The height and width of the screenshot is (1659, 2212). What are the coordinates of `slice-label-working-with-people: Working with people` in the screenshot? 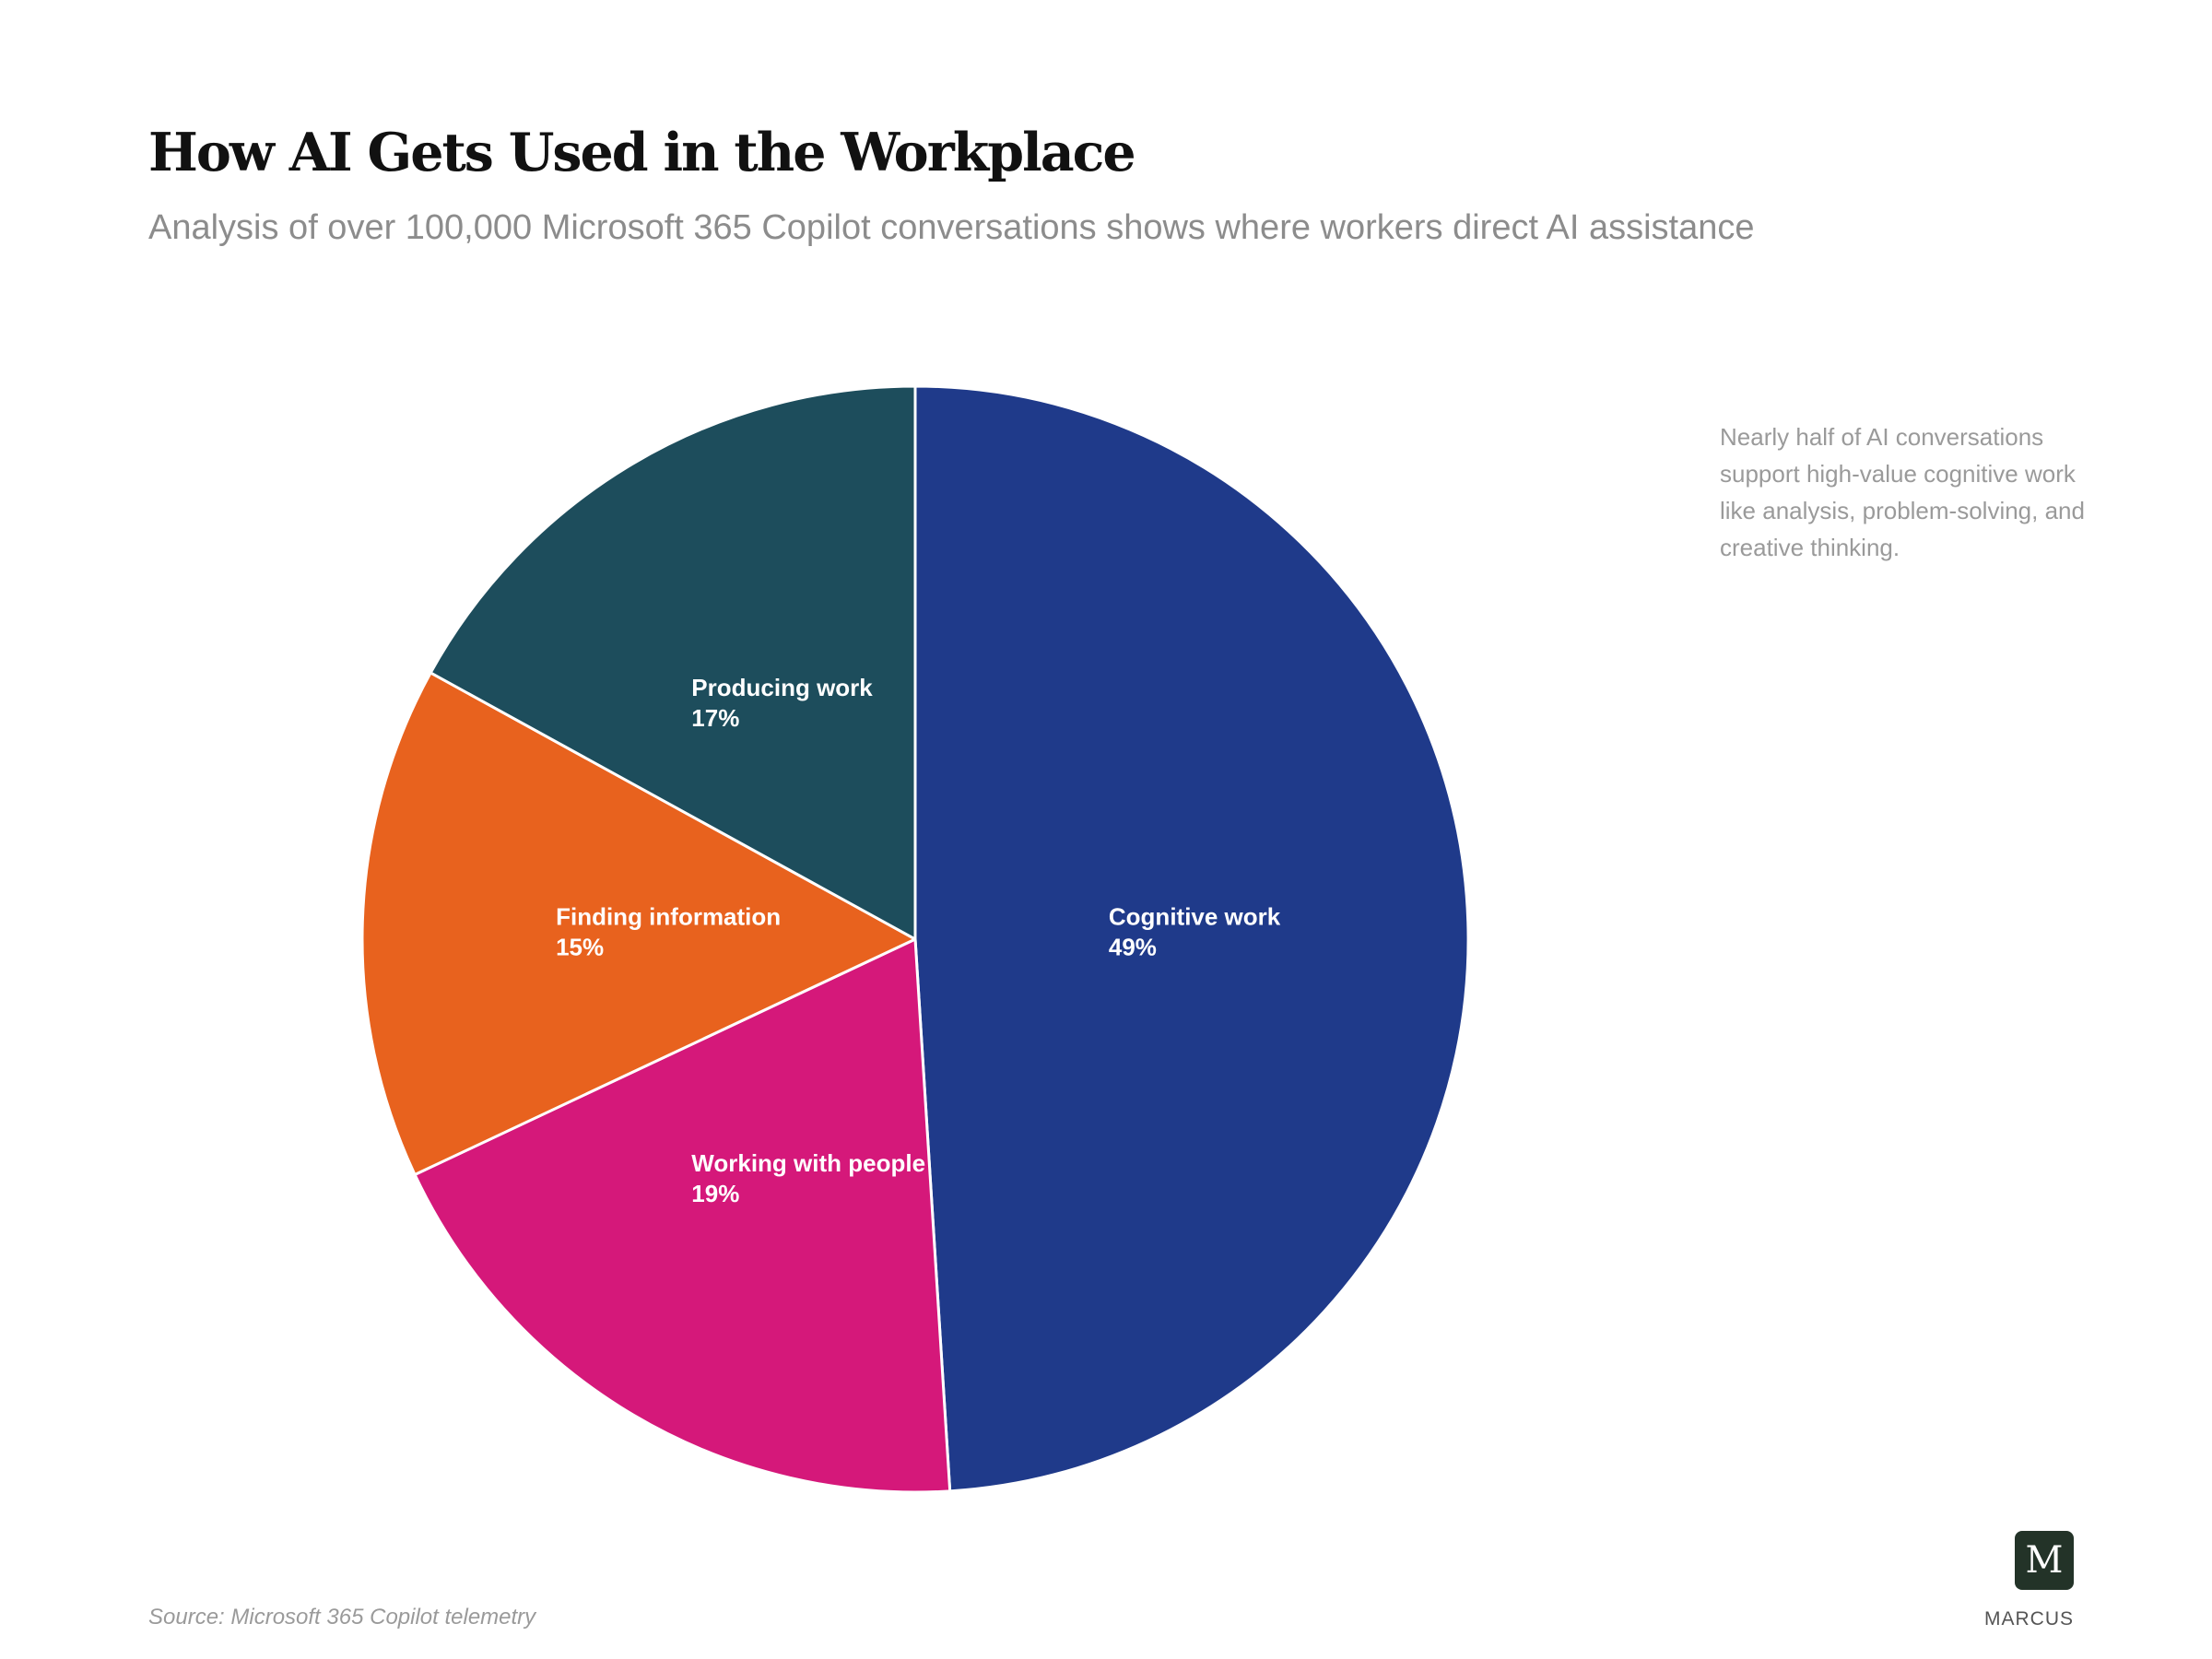 It's located at (808, 1163).